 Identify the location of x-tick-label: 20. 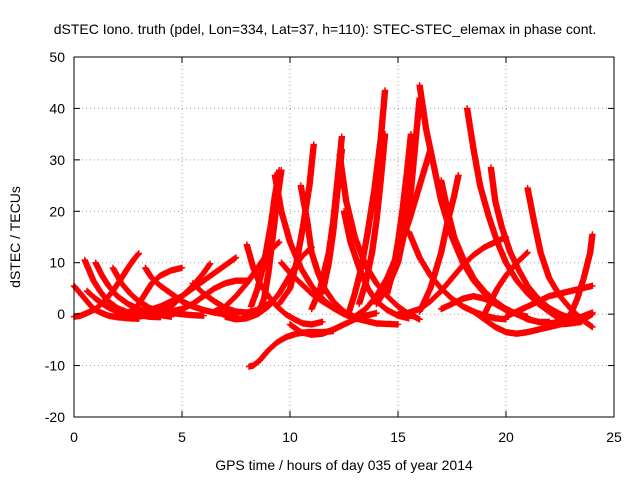
(506, 437).